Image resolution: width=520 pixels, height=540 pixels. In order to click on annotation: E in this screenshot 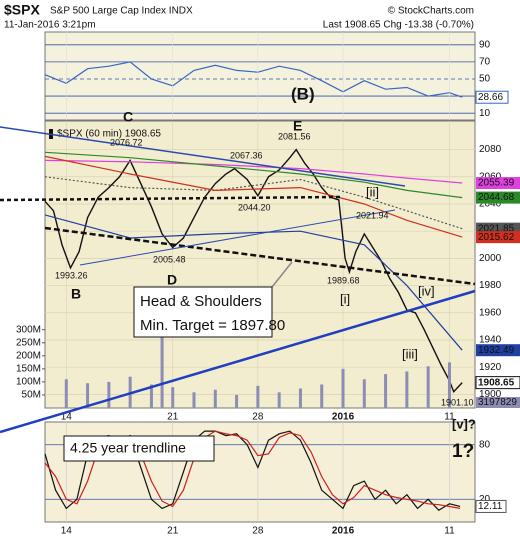, I will do `click(297, 126)`.